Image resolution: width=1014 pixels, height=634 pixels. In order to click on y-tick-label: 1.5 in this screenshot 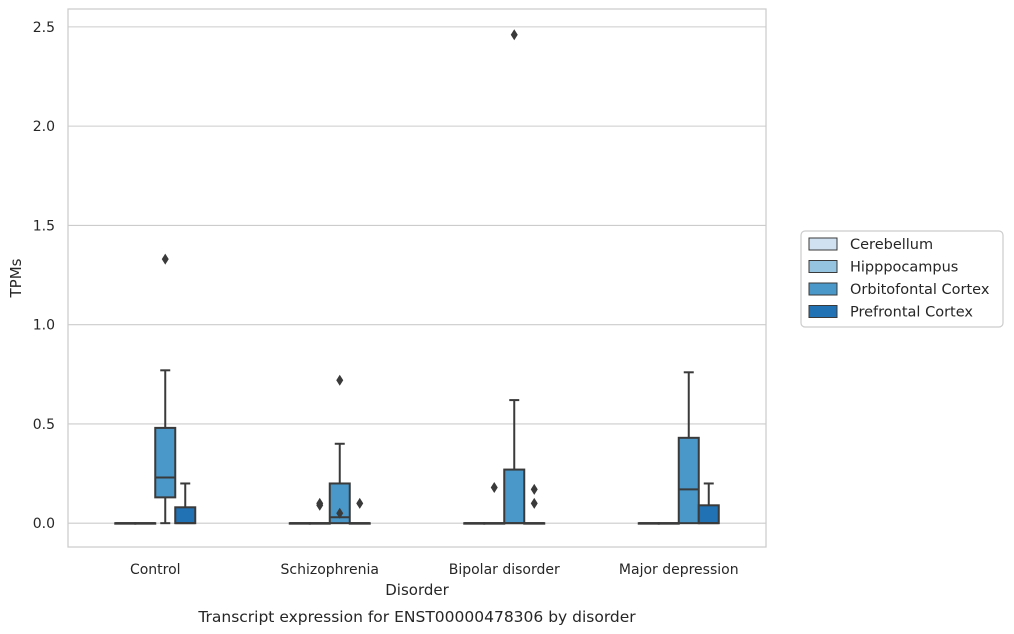, I will do `click(44, 226)`.